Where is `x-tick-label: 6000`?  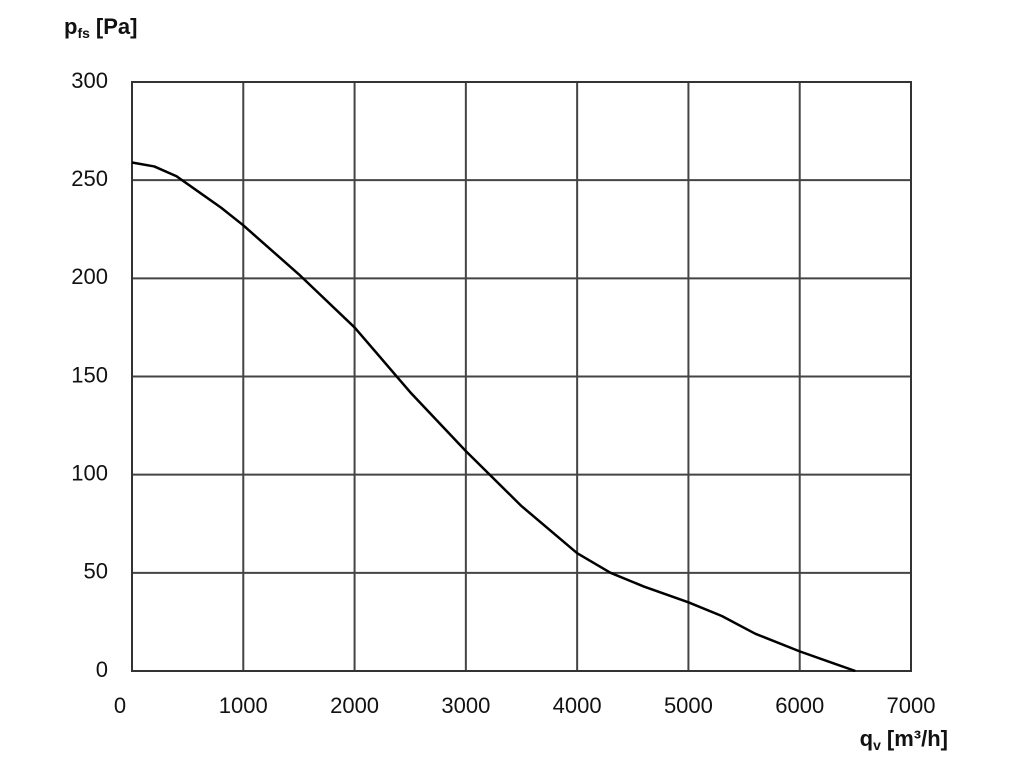
x-tick-label: 6000 is located at coordinates (799, 705).